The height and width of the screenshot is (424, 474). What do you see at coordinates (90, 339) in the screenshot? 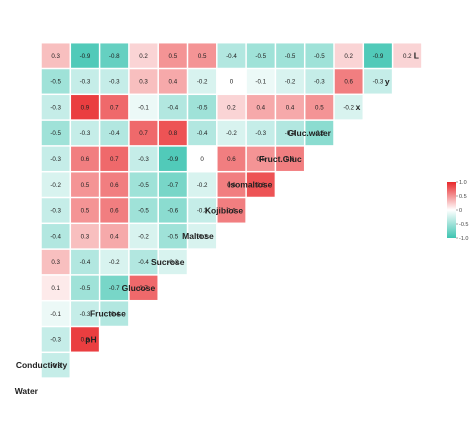
I see `row-label-ph: pH` at bounding box center [90, 339].